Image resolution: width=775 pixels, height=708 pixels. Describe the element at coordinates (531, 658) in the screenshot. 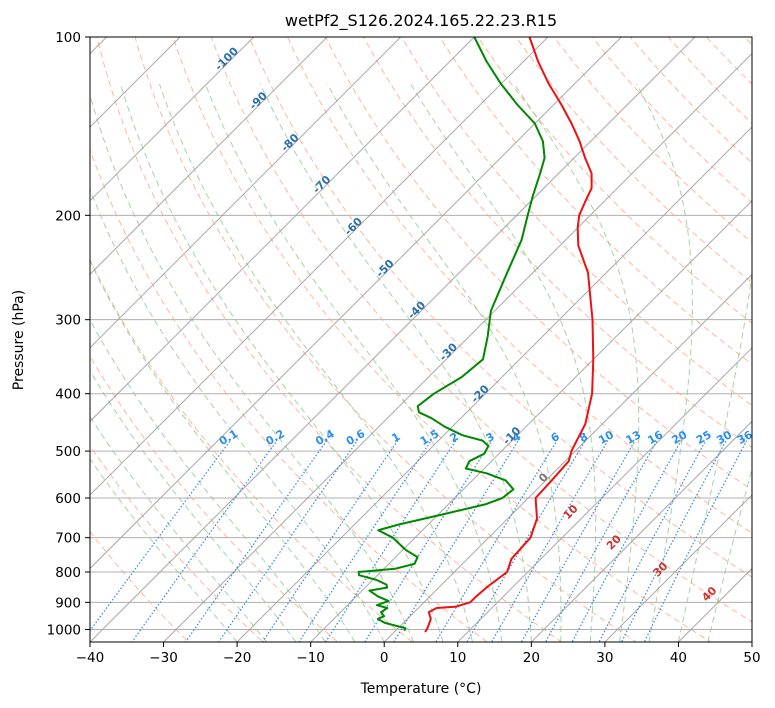

I see `x-tick-label: 20` at that location.